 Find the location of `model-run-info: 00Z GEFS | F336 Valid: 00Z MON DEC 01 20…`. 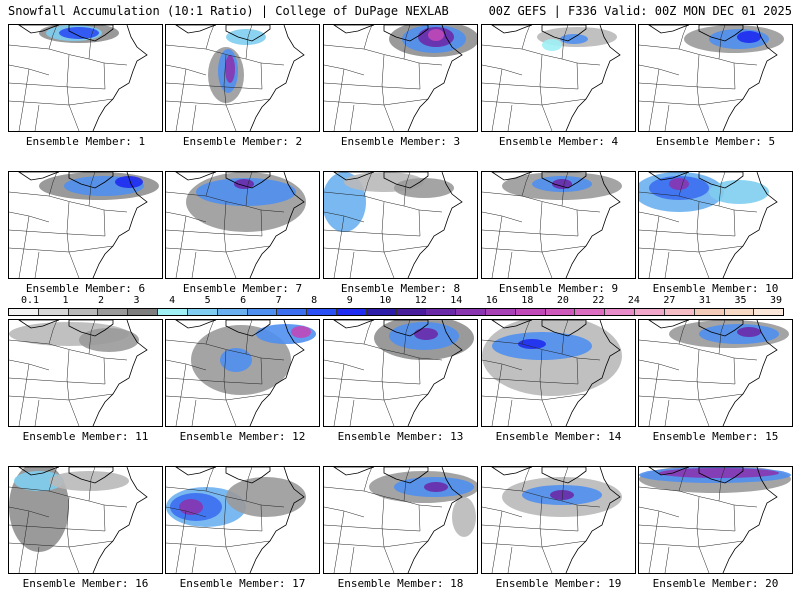

model-run-info: 00Z GEFS | F336 Valid: 00Z MON DEC 01 20… is located at coordinates (640, 11).